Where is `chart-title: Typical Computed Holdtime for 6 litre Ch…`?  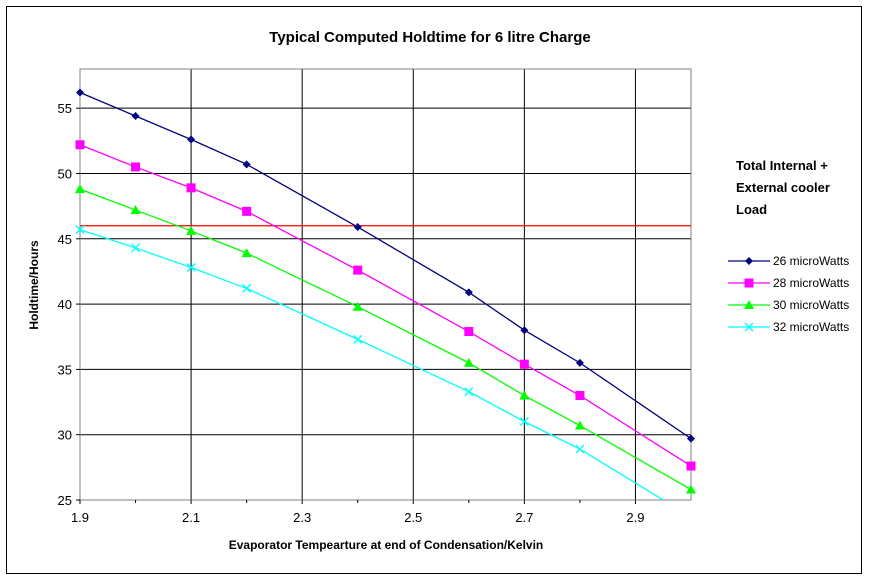
chart-title: Typical Computed Holdtime for 6 litre Ch… is located at coordinates (429, 37).